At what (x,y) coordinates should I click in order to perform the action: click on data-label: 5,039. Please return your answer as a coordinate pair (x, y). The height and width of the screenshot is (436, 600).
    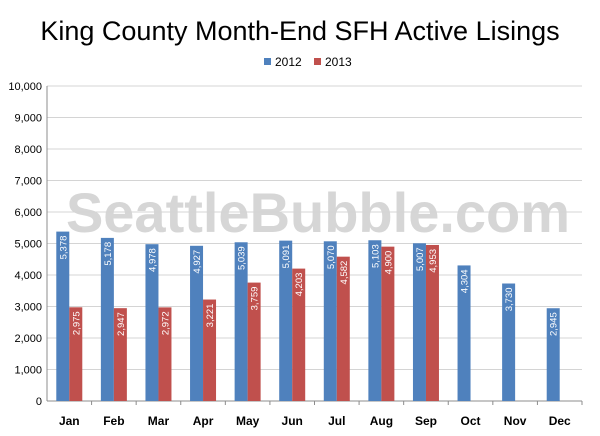
    Looking at the image, I should click on (242, 258).